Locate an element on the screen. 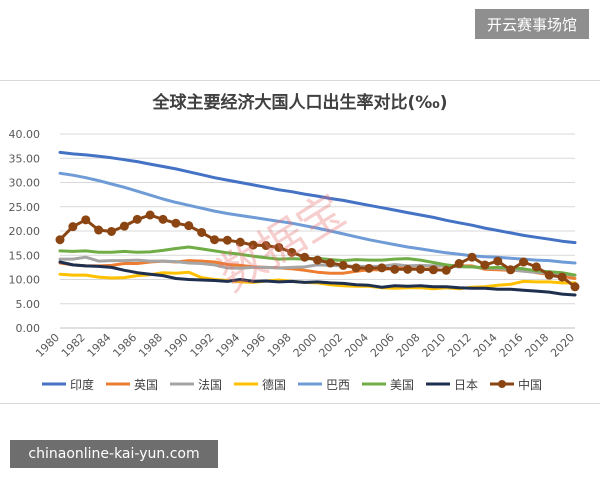 The image size is (600, 480). x-tick-label: 1992 is located at coordinates (202, 345).